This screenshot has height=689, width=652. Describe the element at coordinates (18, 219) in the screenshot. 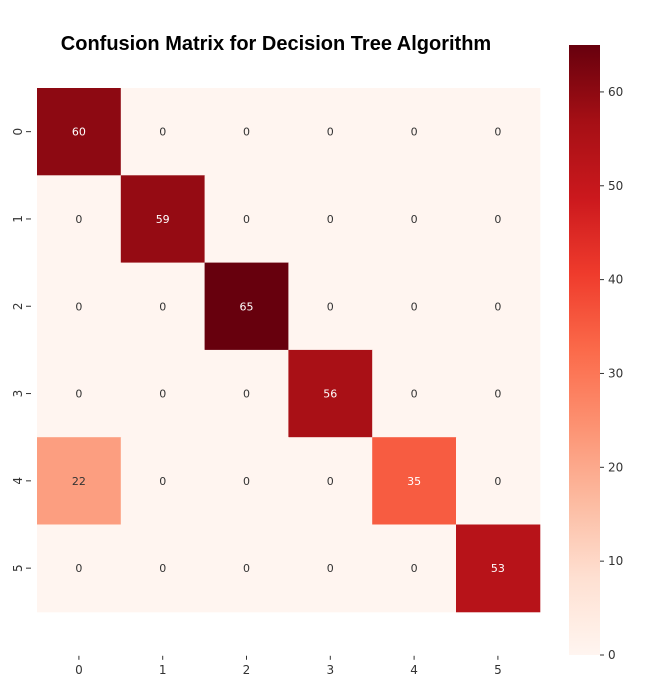

I see `y-tick-label: 1` at that location.